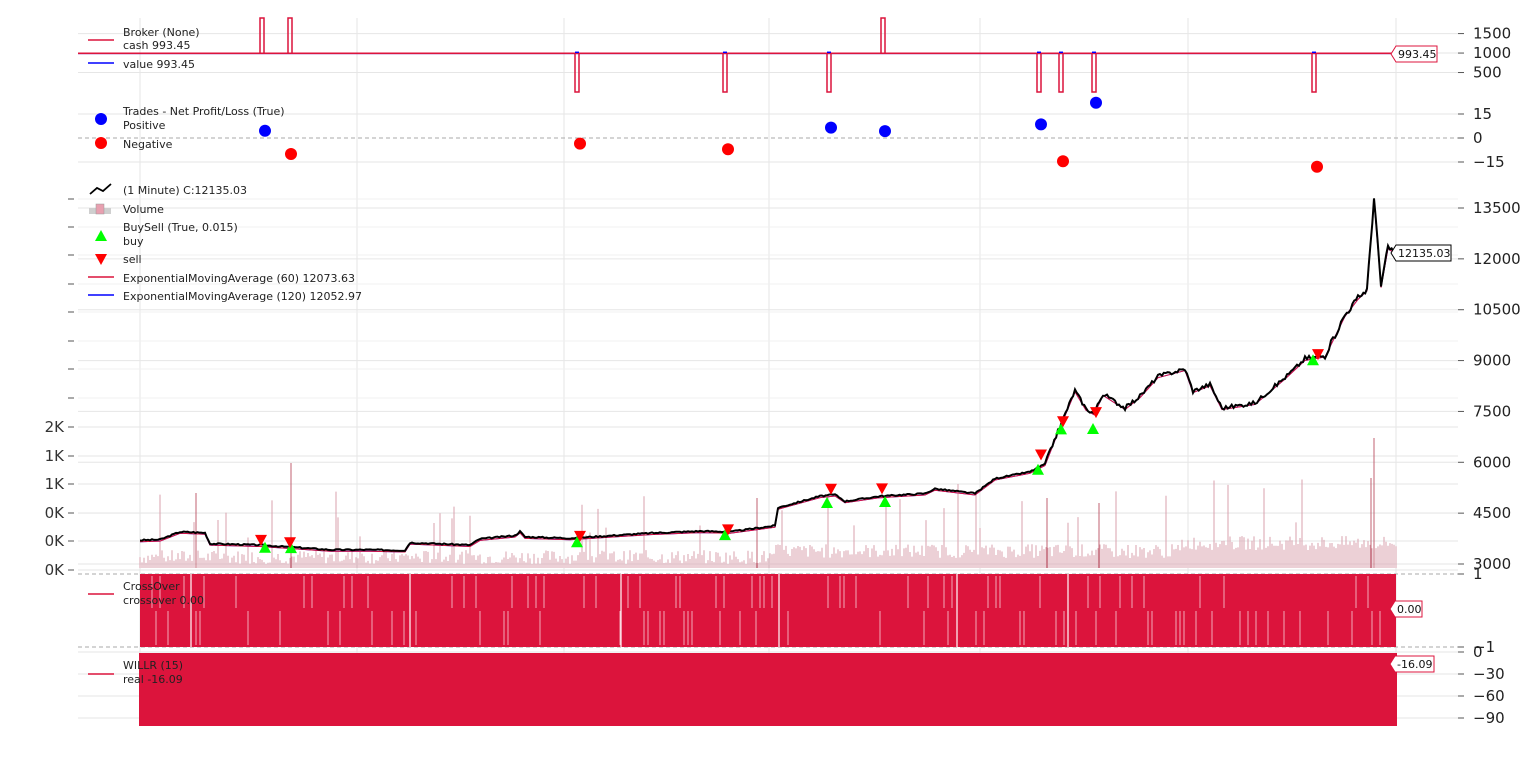 This screenshot has width=1536, height=767. What do you see at coordinates (133, 241) in the screenshot?
I see `price-legend-buy: buy` at bounding box center [133, 241].